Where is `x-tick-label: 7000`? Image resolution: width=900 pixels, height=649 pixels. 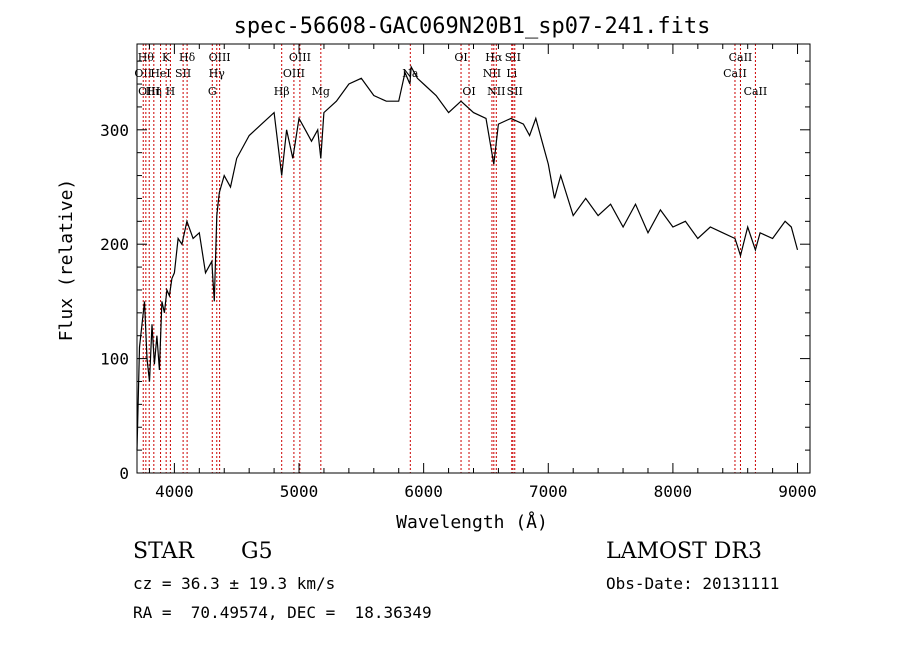 x-tick-label: 7000 is located at coordinates (548, 491).